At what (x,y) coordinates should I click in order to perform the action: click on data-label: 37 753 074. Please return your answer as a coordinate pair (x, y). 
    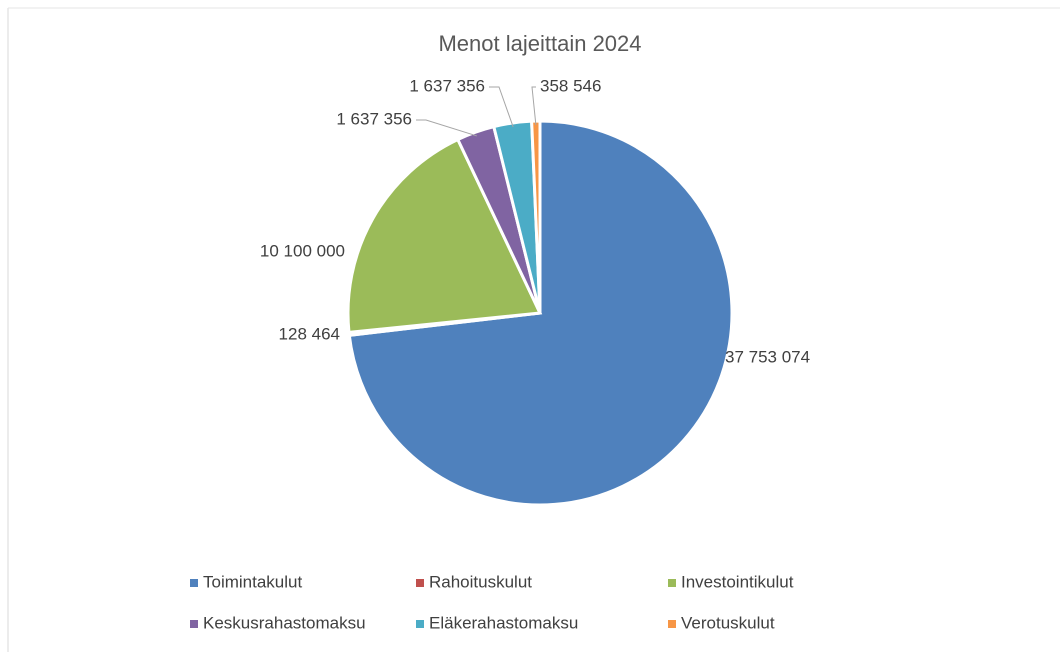
    Looking at the image, I should click on (767, 356).